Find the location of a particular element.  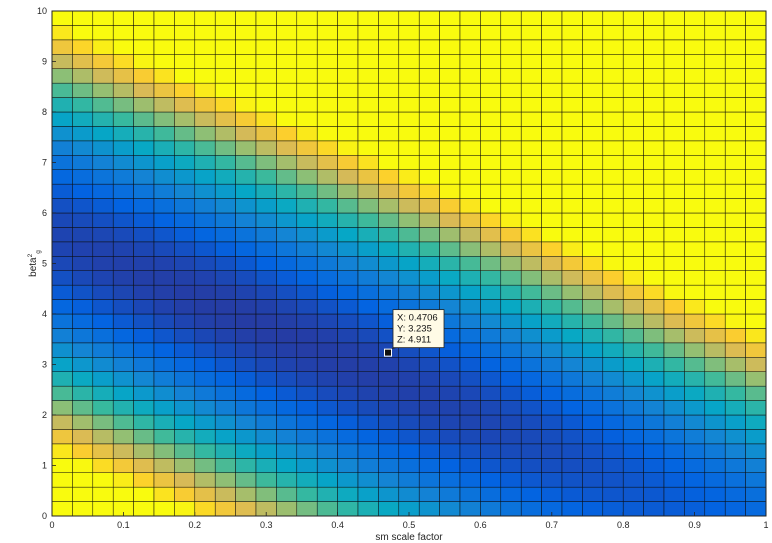

data-tip-marker is located at coordinates (388, 352).